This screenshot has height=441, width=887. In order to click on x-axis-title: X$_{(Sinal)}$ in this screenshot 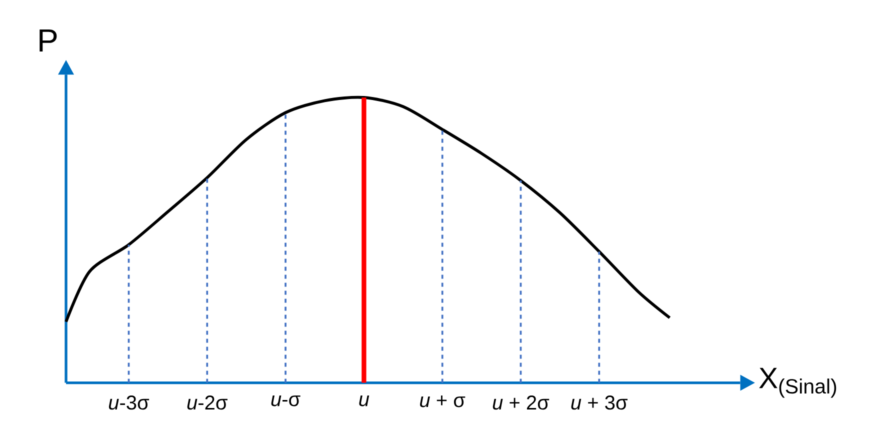, I will do `click(797, 383)`.